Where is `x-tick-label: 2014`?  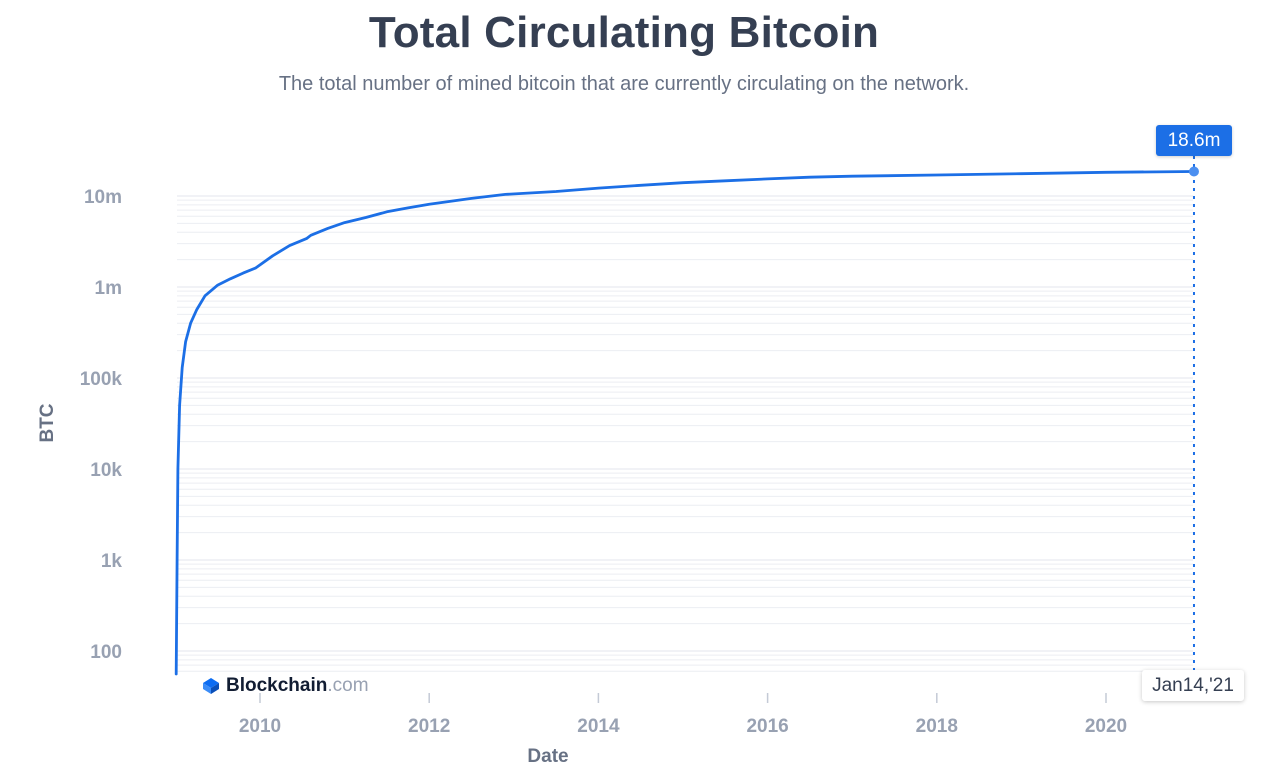
x-tick-label: 2014 is located at coordinates (598, 726).